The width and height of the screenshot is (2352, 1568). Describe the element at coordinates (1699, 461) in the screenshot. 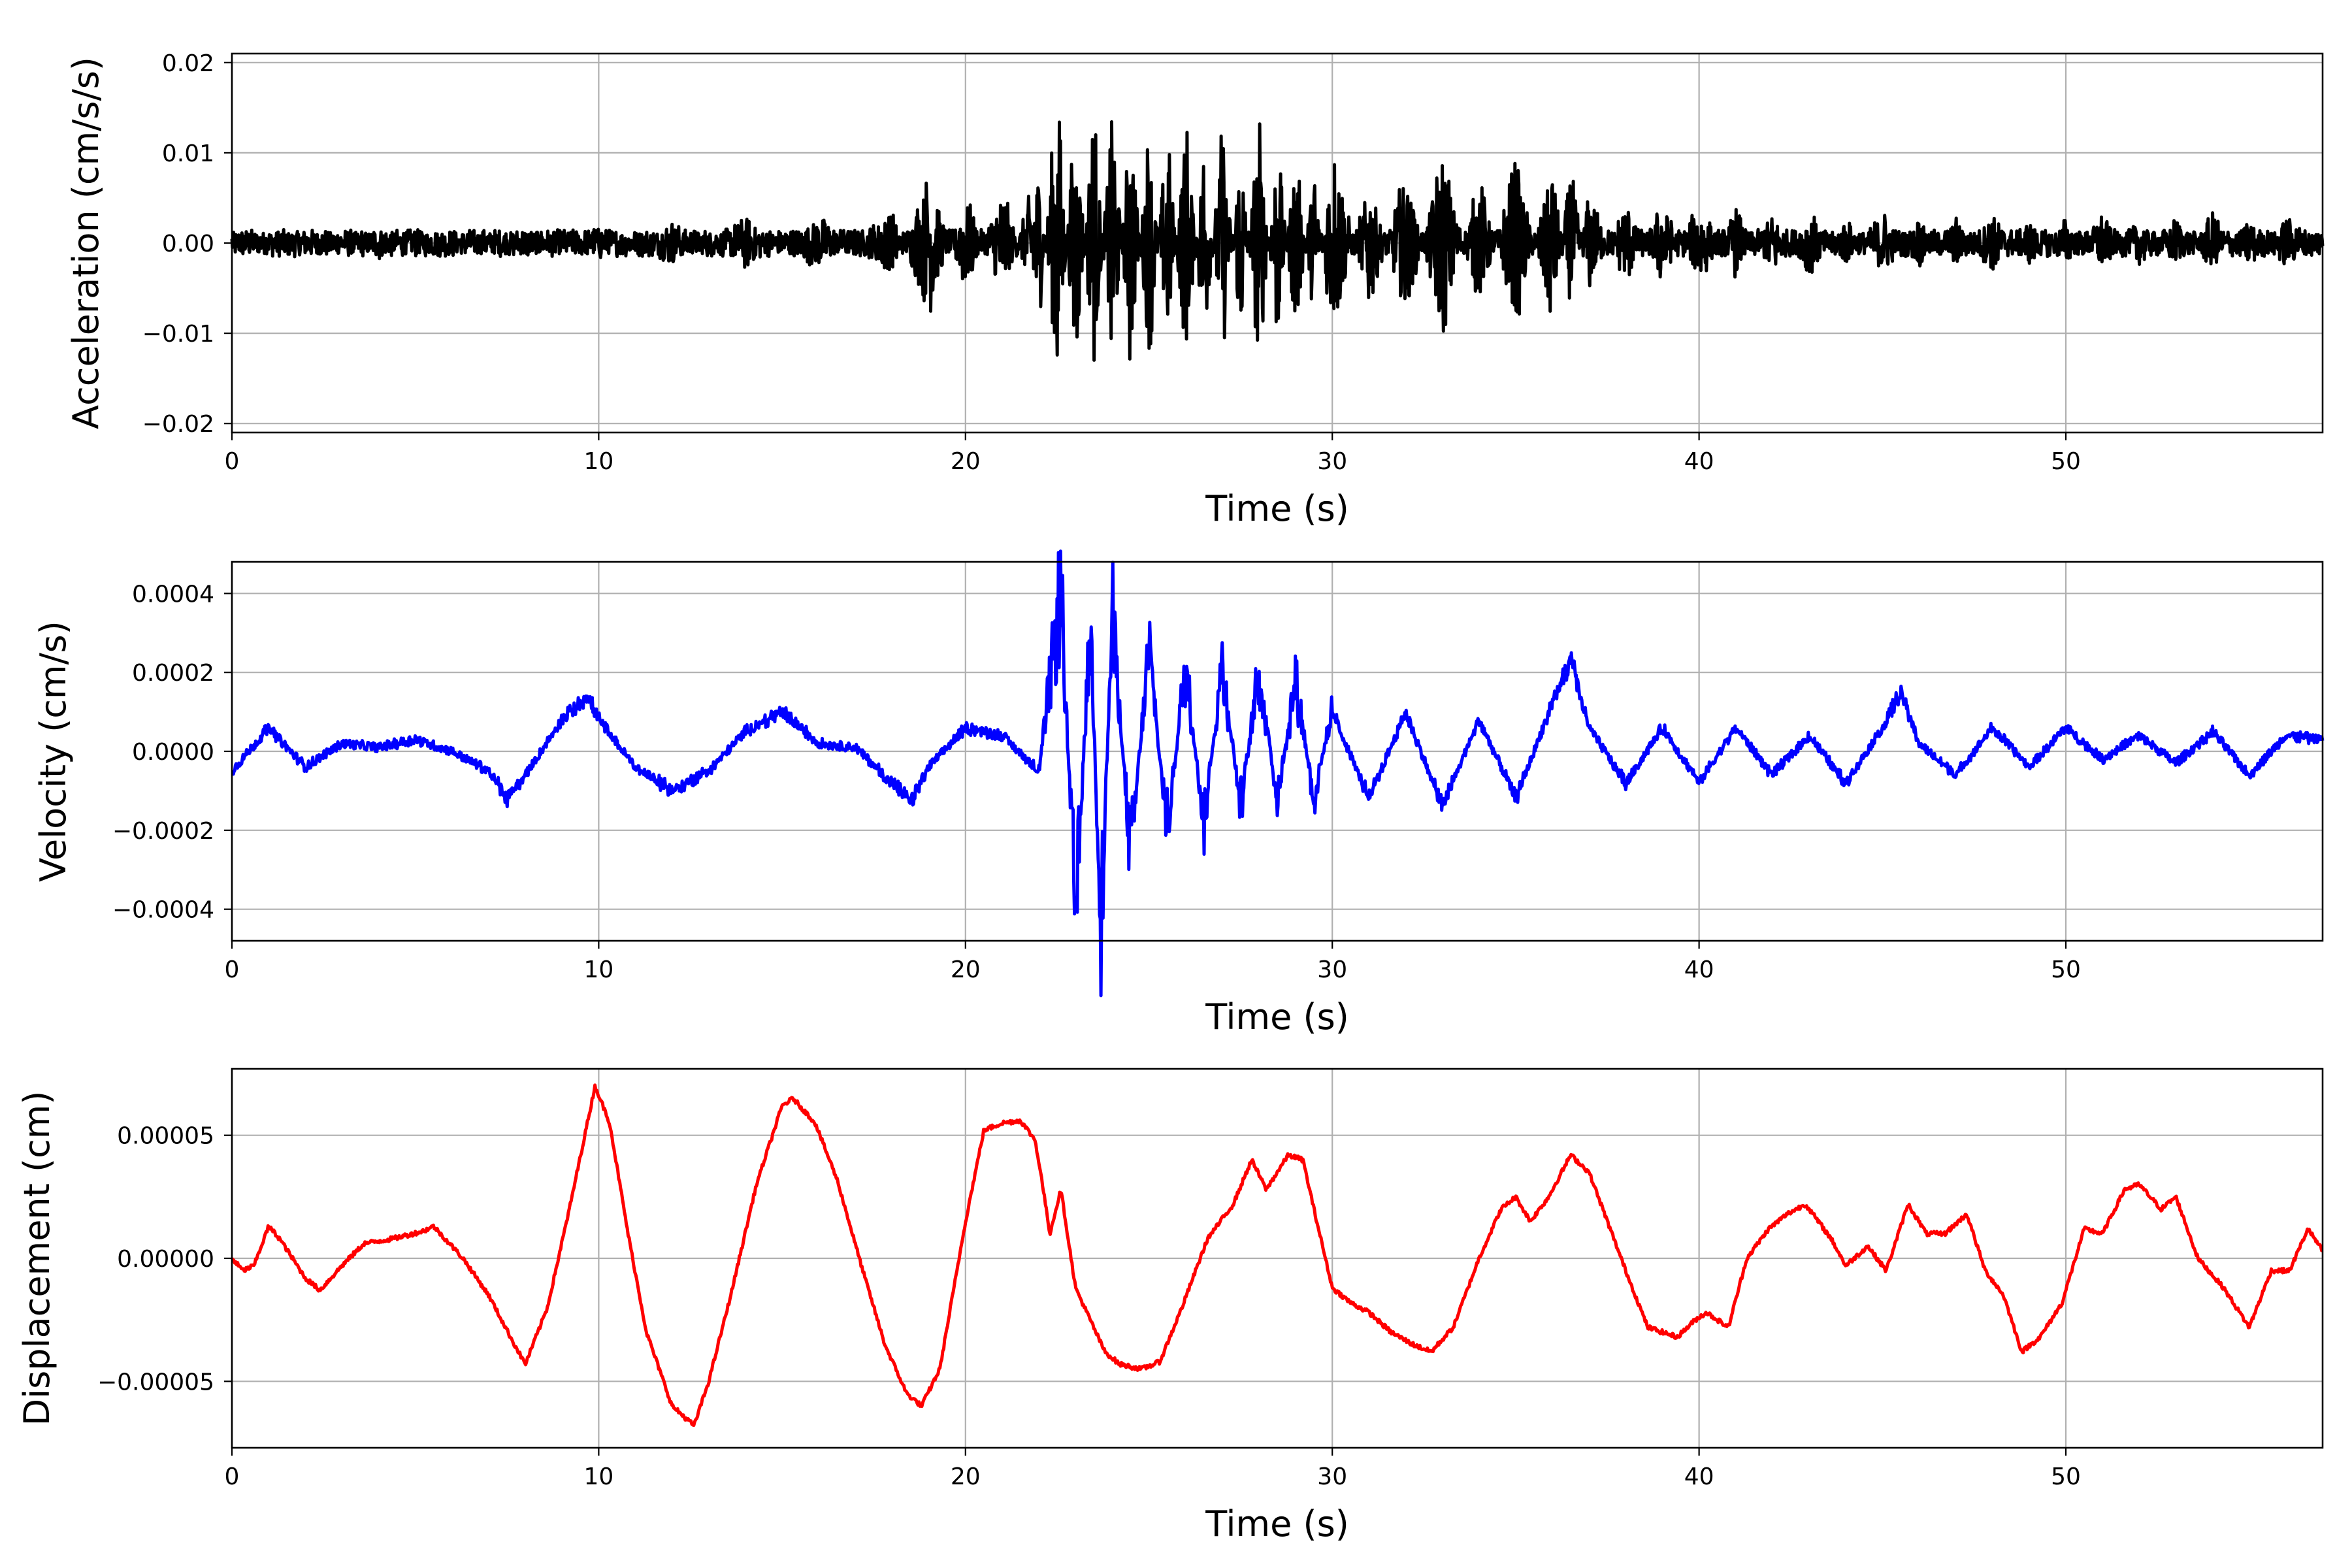

I see `acceleration-x-tick-label: 40` at that location.